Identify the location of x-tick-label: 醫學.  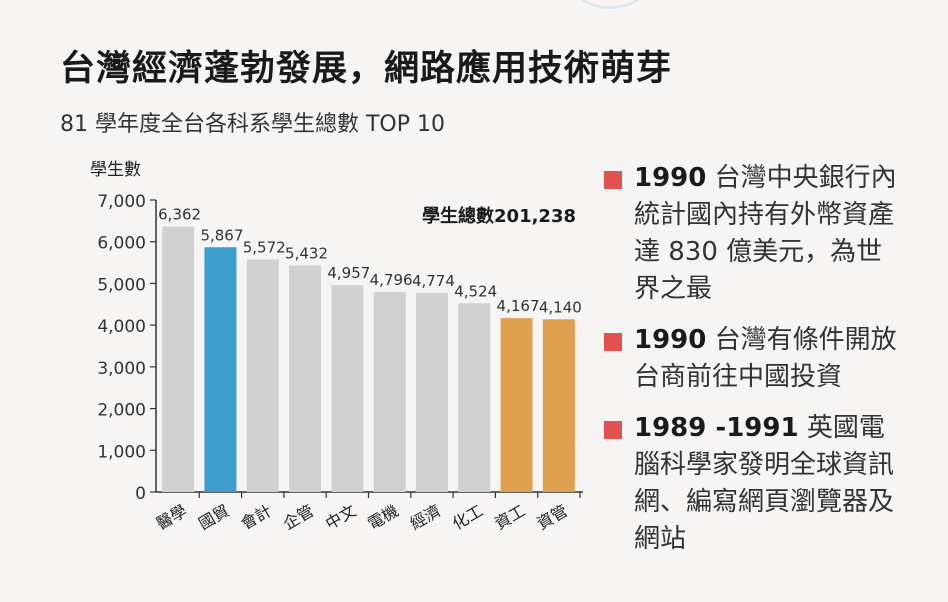
(171, 517).